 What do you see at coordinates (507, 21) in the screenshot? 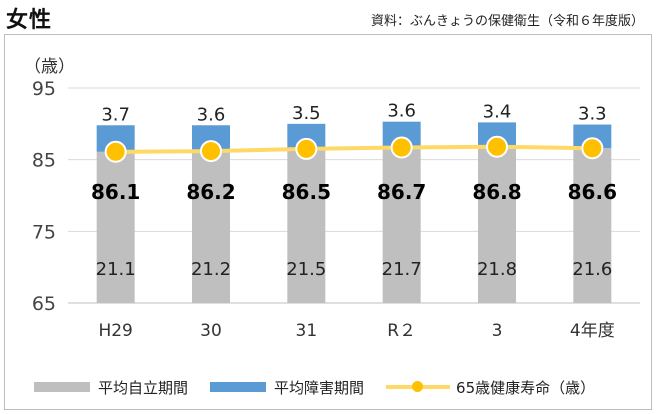
I see `source-note: 資料：ぶんきょうの保健衛生（令和６年度版）` at bounding box center [507, 21].